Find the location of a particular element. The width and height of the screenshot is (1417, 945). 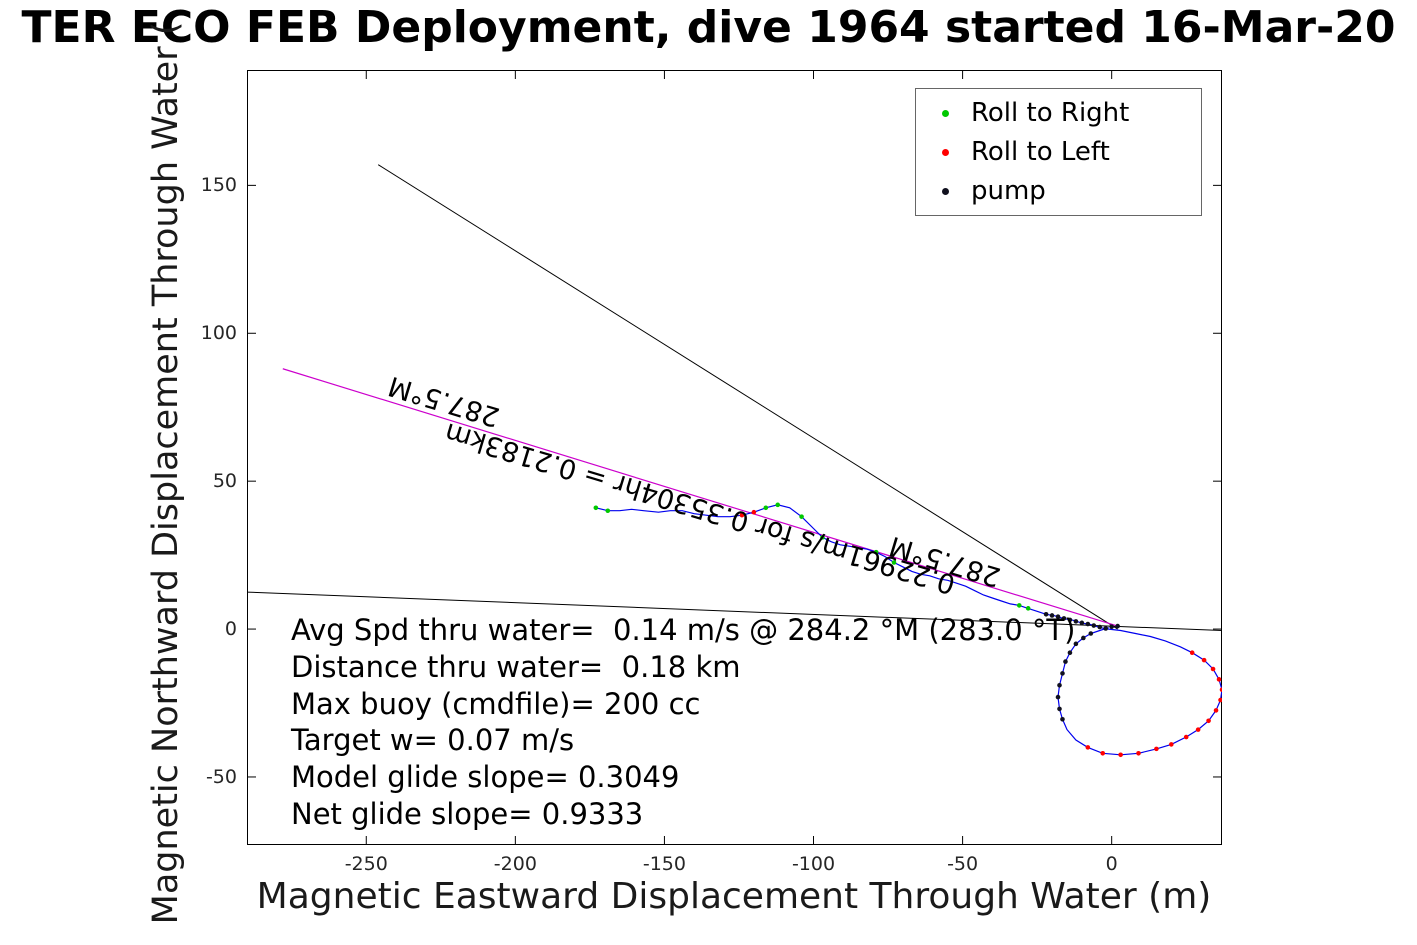

track-line is located at coordinates (908, 630).